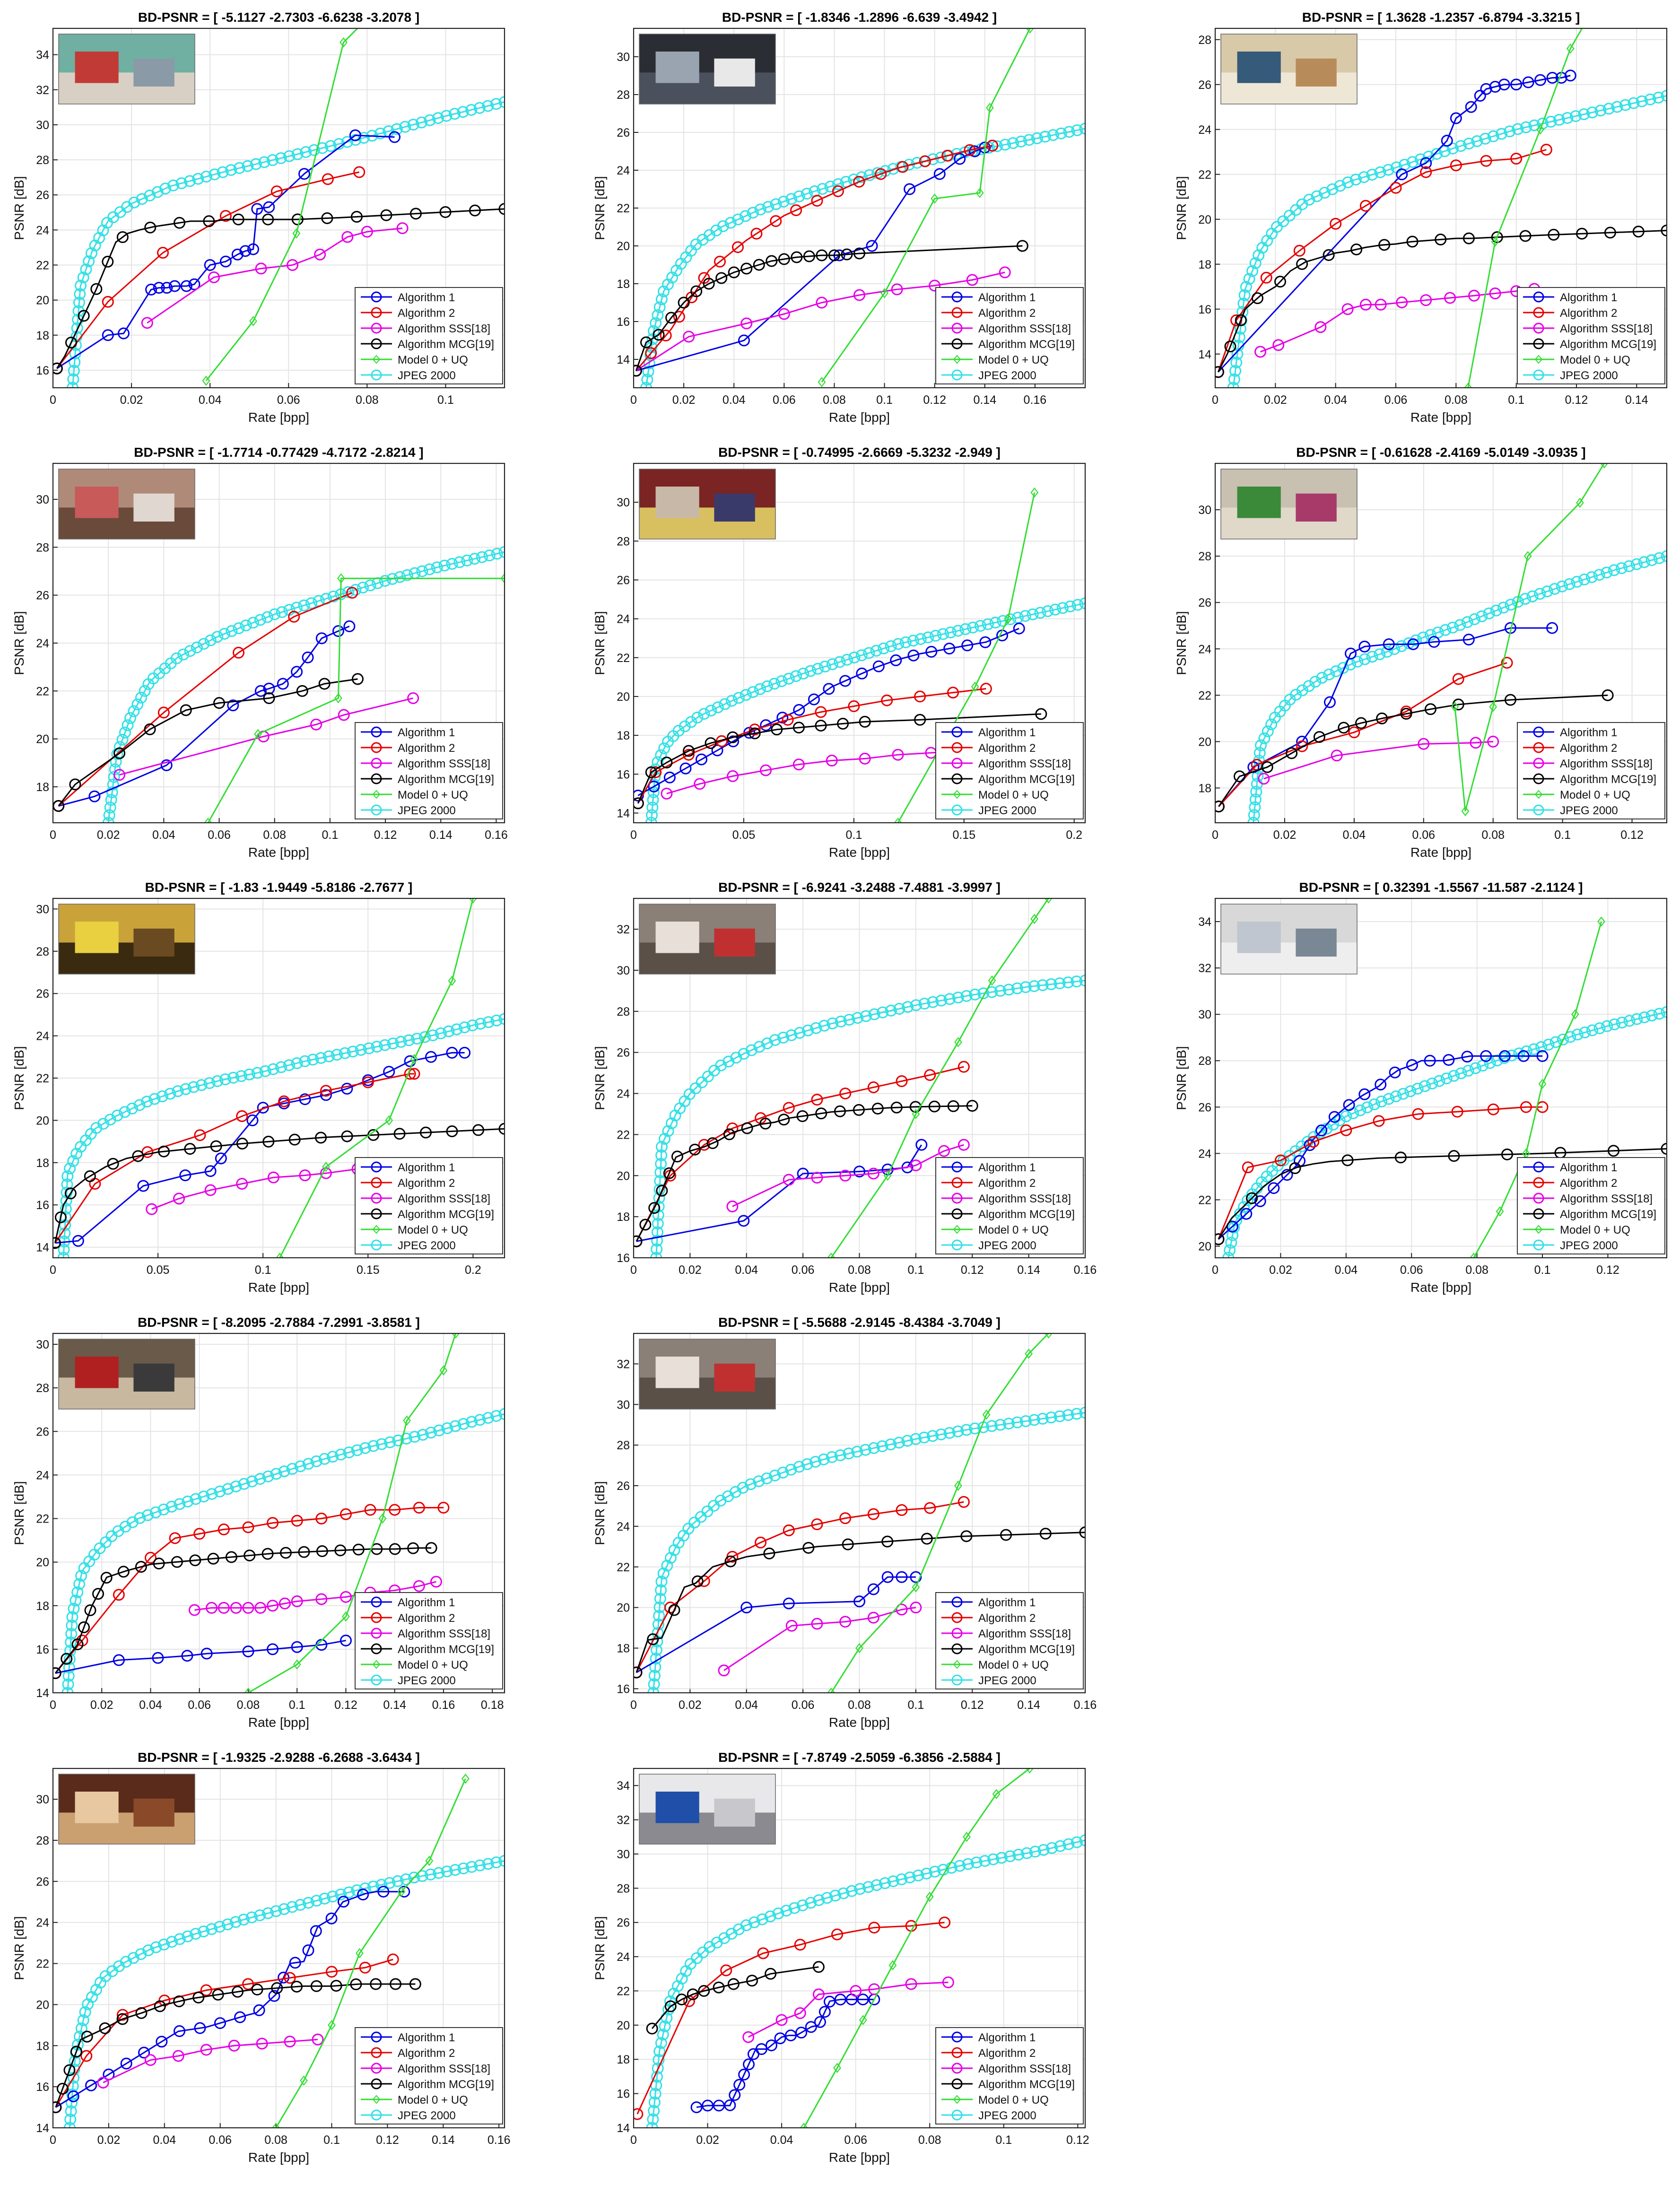 The image size is (1680, 2194). Describe the element at coordinates (1346, 1270) in the screenshot. I see `x-tick-label: 0.04` at that location.